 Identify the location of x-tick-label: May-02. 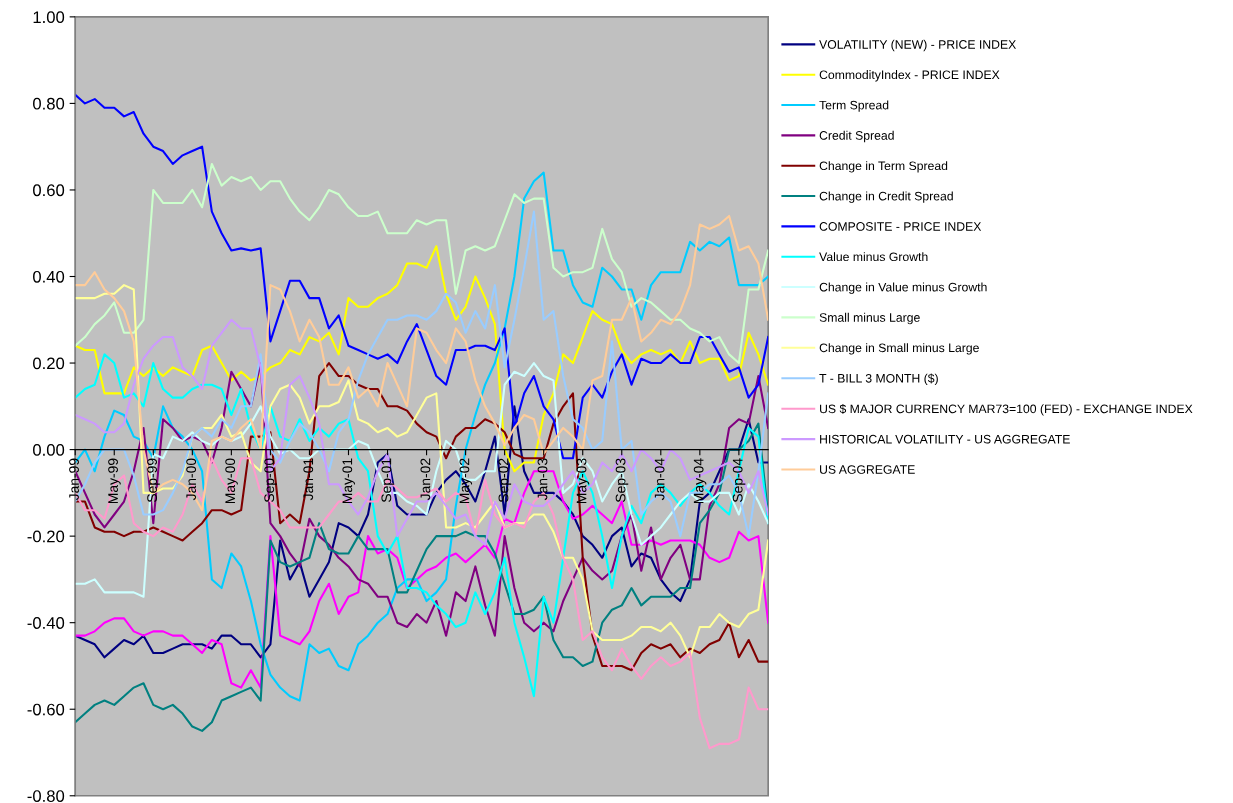
(466, 481).